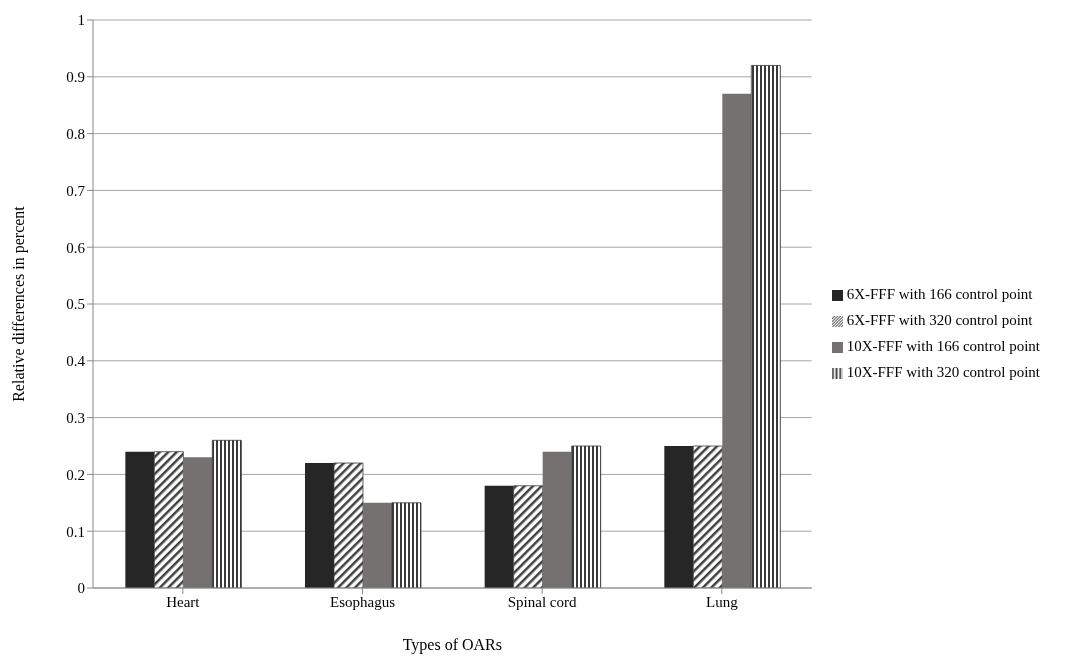 The height and width of the screenshot is (670, 1068). I want to click on x-tick-label: Lung, so click(722, 601).